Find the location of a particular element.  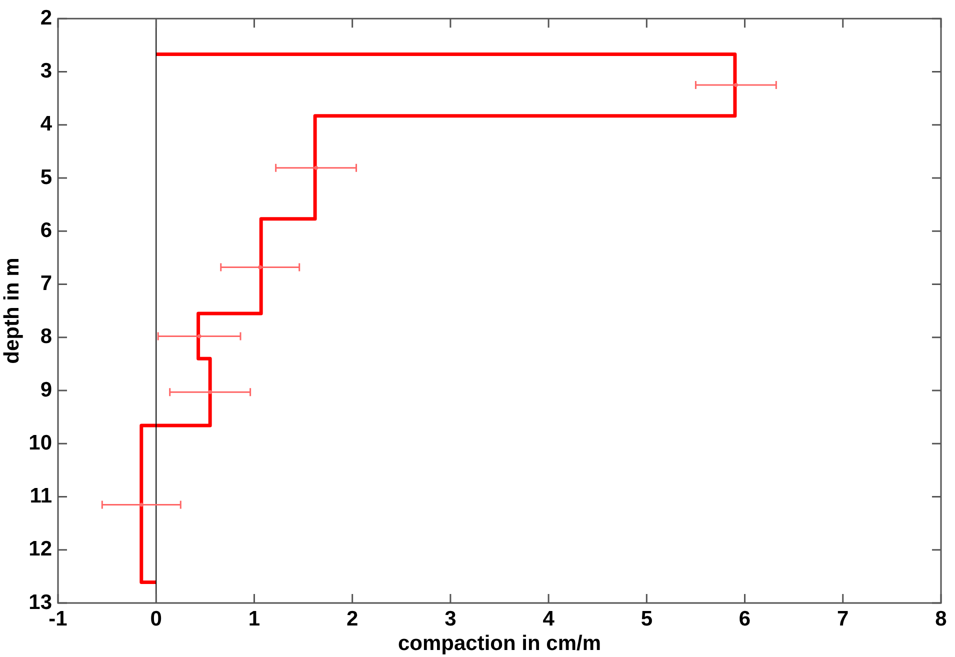

y-tick-label: 8 is located at coordinates (46, 336).